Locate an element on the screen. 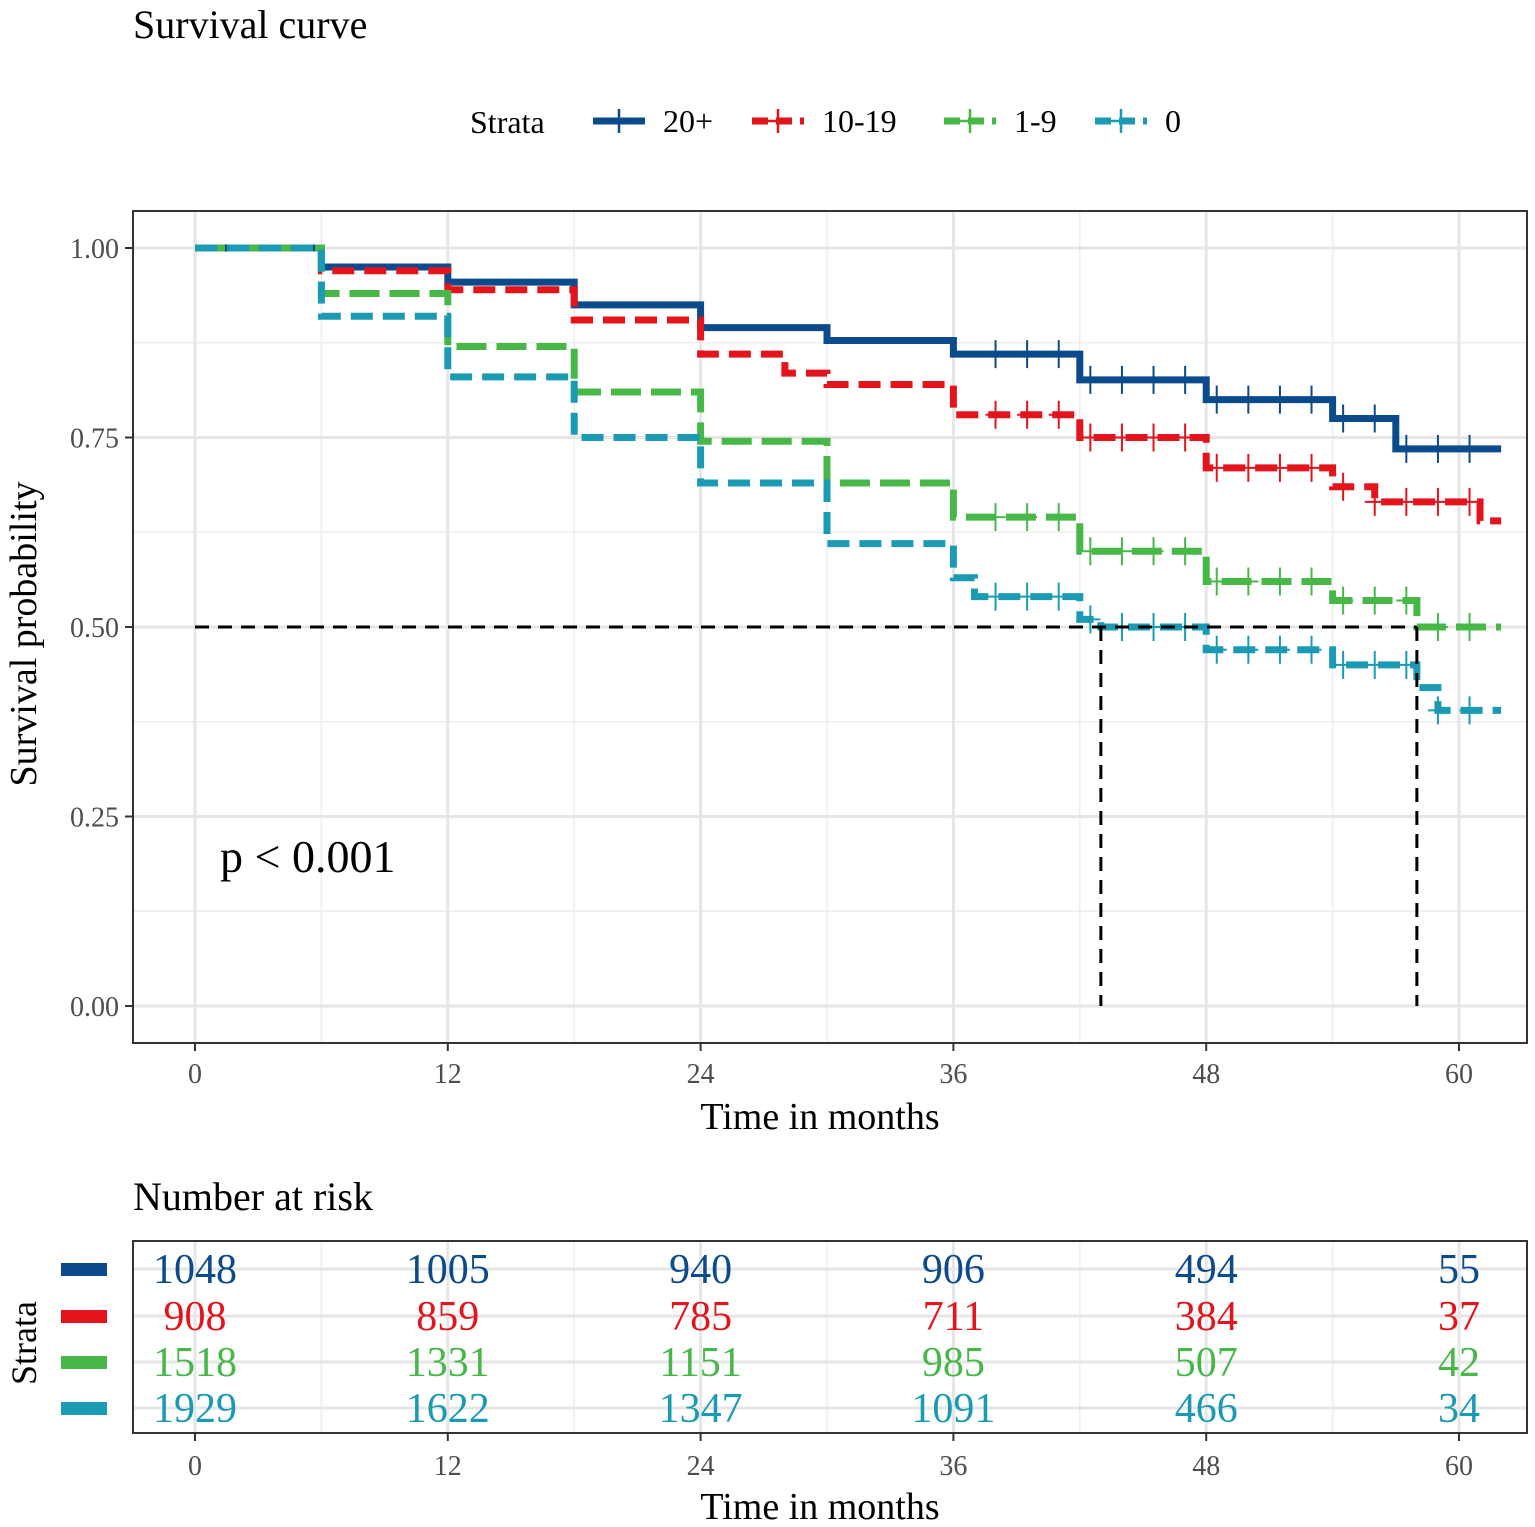 The height and width of the screenshot is (1527, 1535). risk-count: 1331 is located at coordinates (448, 1363).